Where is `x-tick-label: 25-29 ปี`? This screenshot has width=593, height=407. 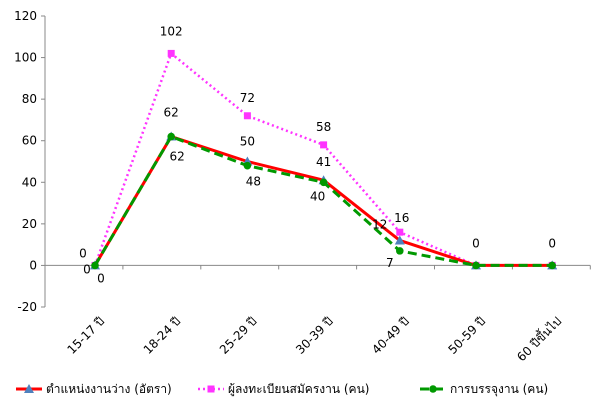 x-tick-label: 25-29 ปี is located at coordinates (238, 335).